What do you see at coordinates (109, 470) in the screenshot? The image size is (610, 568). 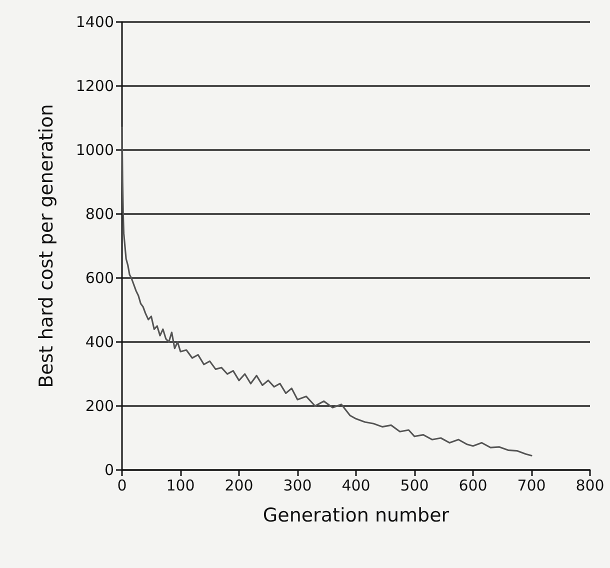 I see `y-tick-label: 0` at bounding box center [109, 470].